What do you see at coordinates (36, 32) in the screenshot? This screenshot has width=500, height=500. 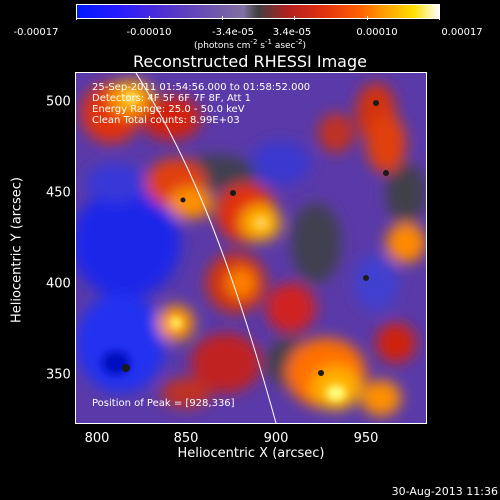 I see `colorbar-tick-label: -0.00017` at bounding box center [36, 32].